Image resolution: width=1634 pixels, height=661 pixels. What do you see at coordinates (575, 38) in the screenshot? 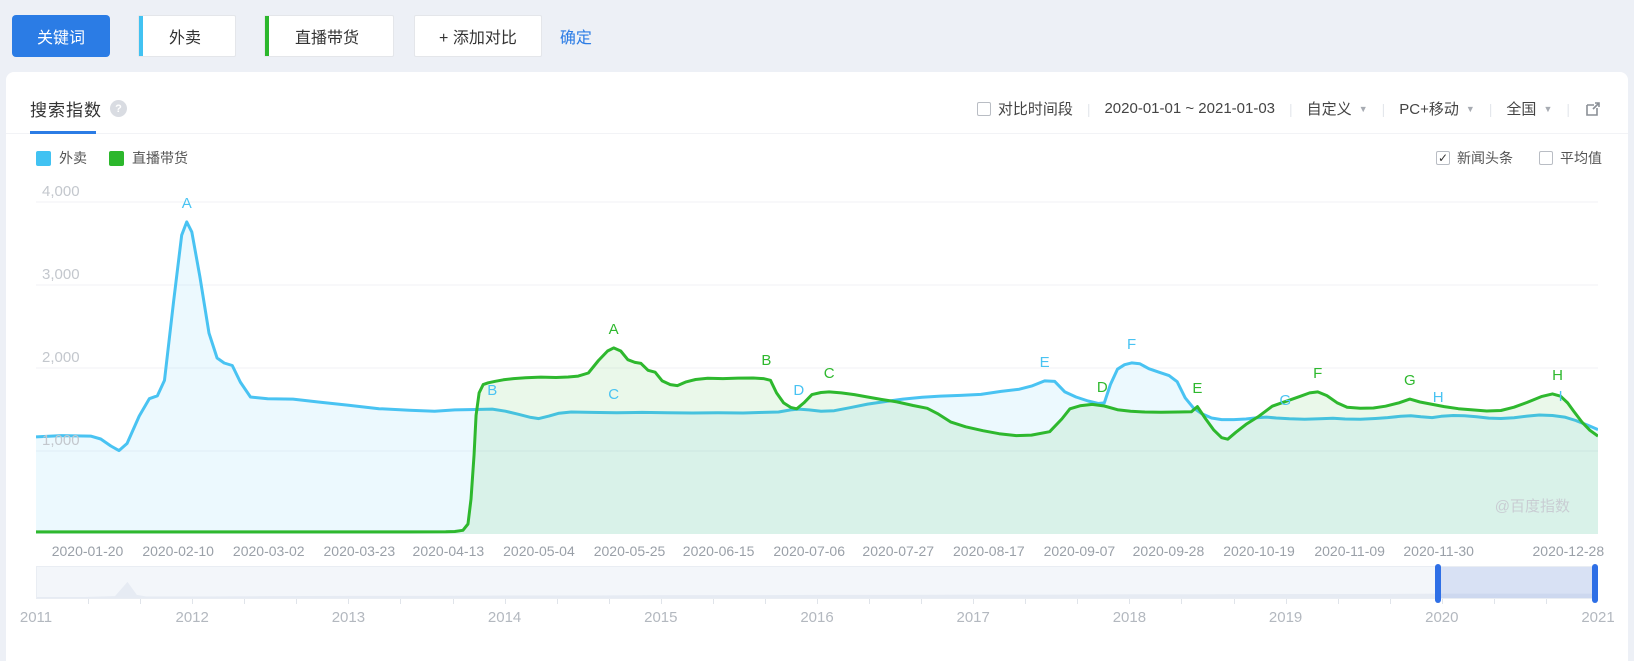
I see `confirm-link: 确定` at bounding box center [575, 38].